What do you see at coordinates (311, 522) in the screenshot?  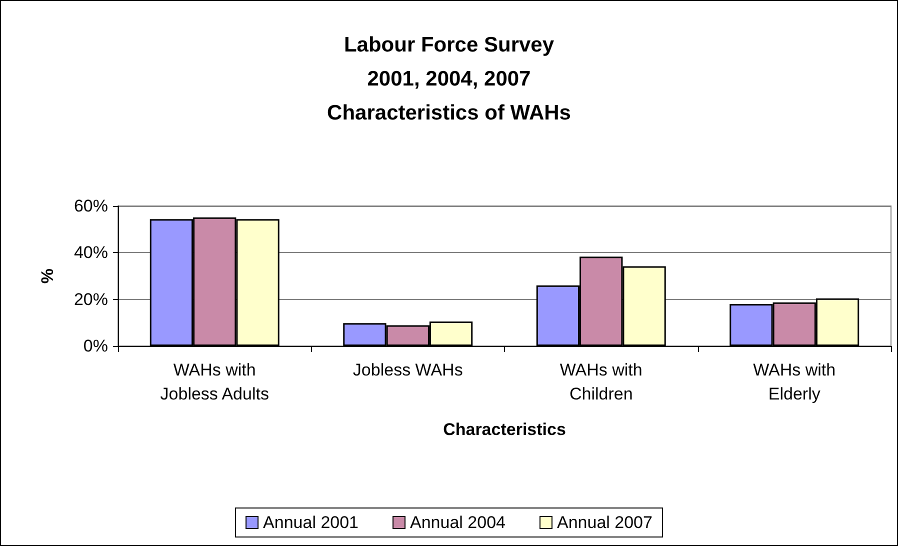 I see `legend-label: Annual 2001` at bounding box center [311, 522].